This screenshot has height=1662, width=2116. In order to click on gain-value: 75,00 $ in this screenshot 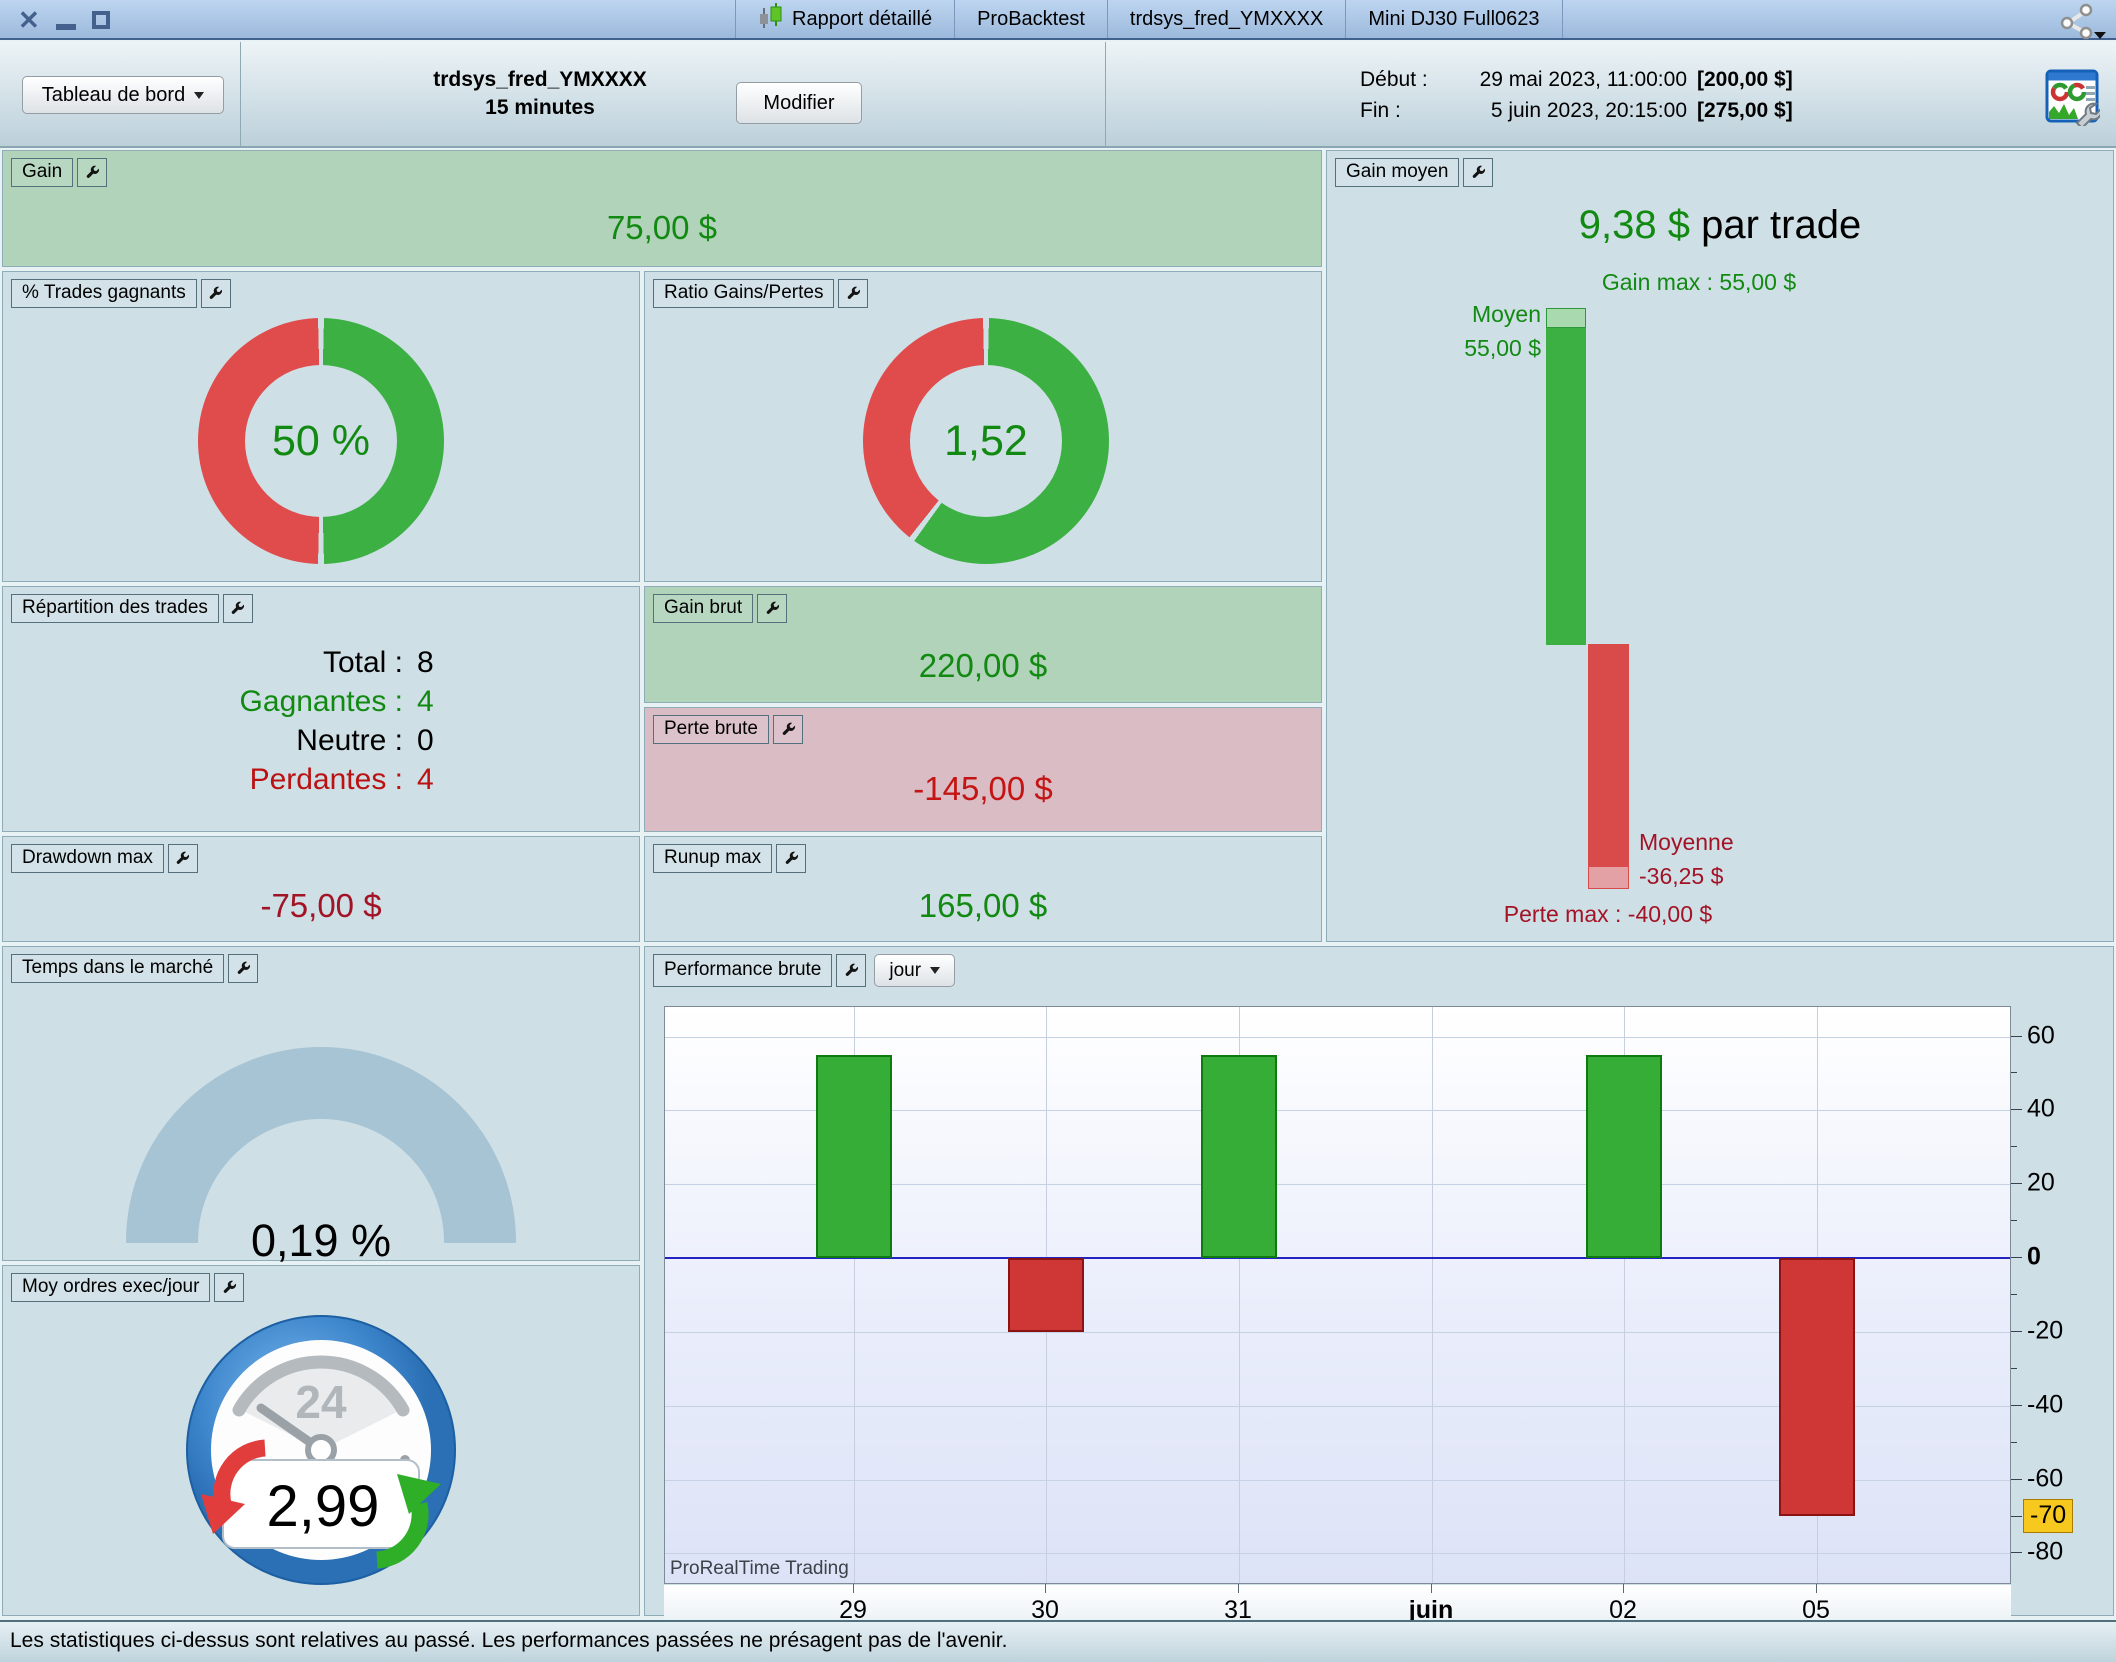, I will do `click(662, 227)`.